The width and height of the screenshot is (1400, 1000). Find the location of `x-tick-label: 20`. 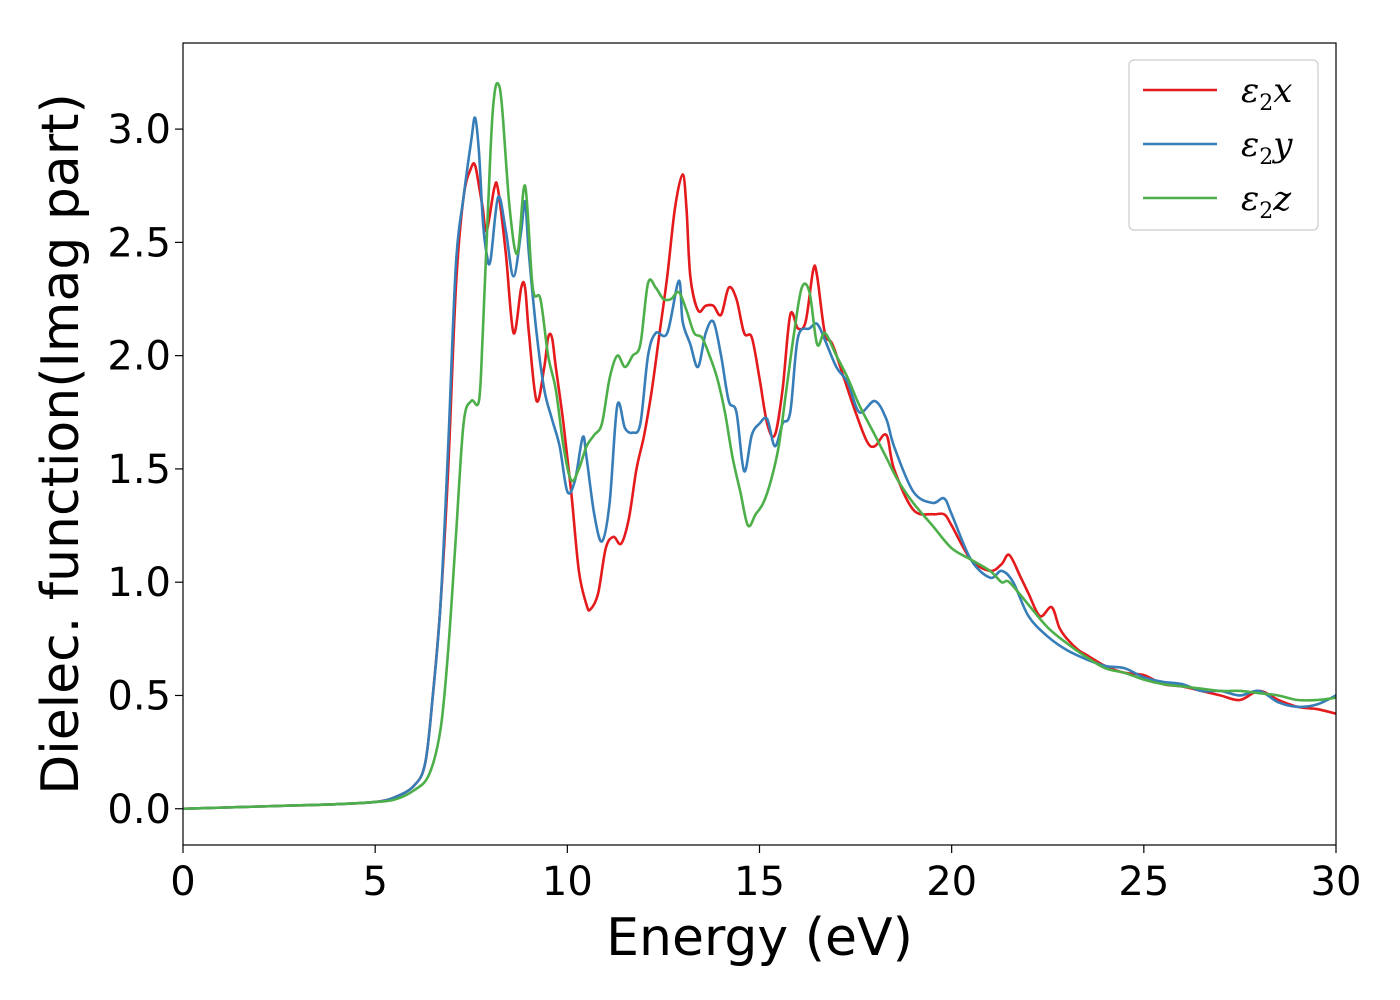

x-tick-label: 20 is located at coordinates (951, 882).